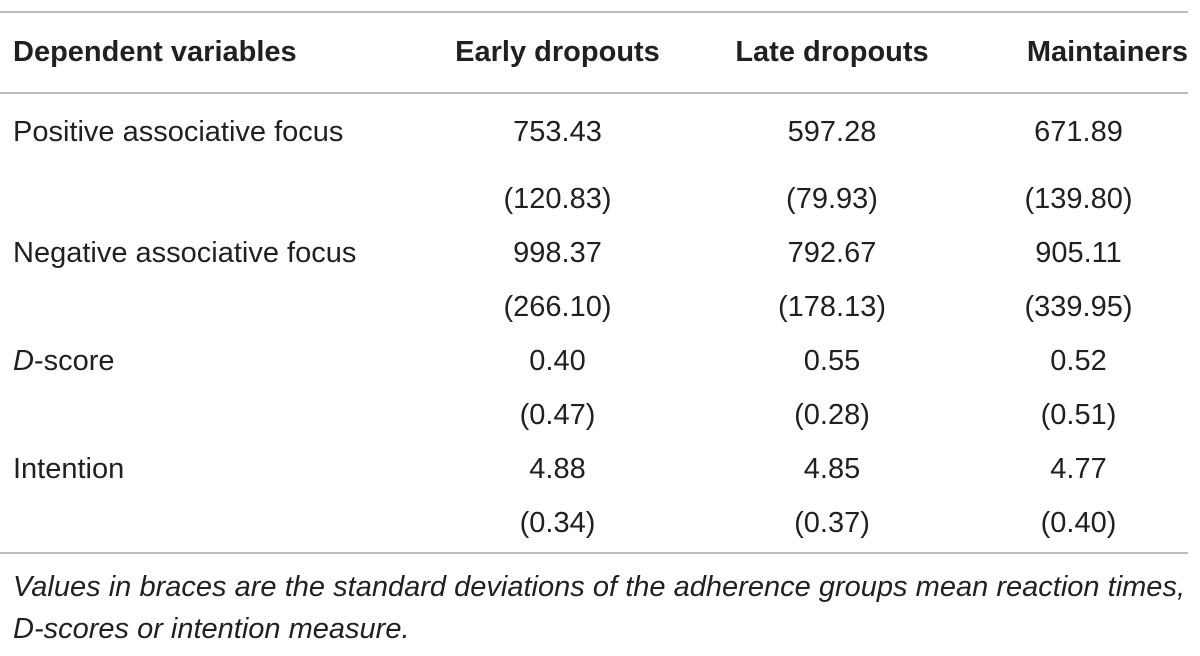  What do you see at coordinates (178, 131) in the screenshot?
I see `row-label: Positive associative focus` at bounding box center [178, 131].